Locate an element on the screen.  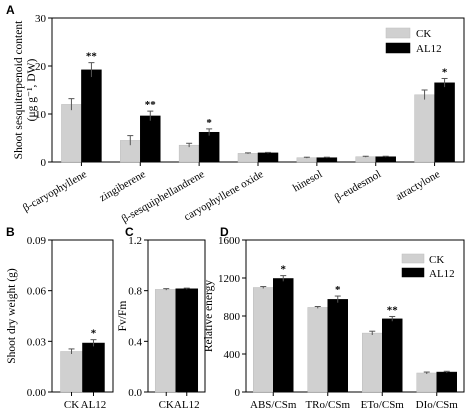
y-axis-title: Fv/Fm is located at coordinates (123, 316).